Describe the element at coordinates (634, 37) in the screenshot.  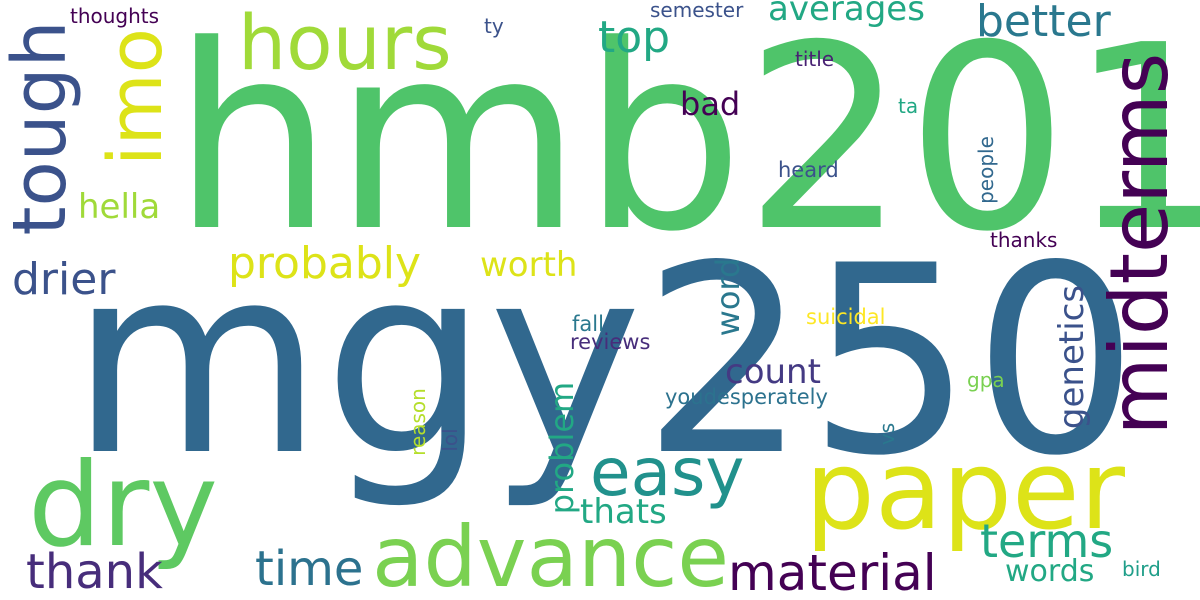
I see `word-top: top` at that location.